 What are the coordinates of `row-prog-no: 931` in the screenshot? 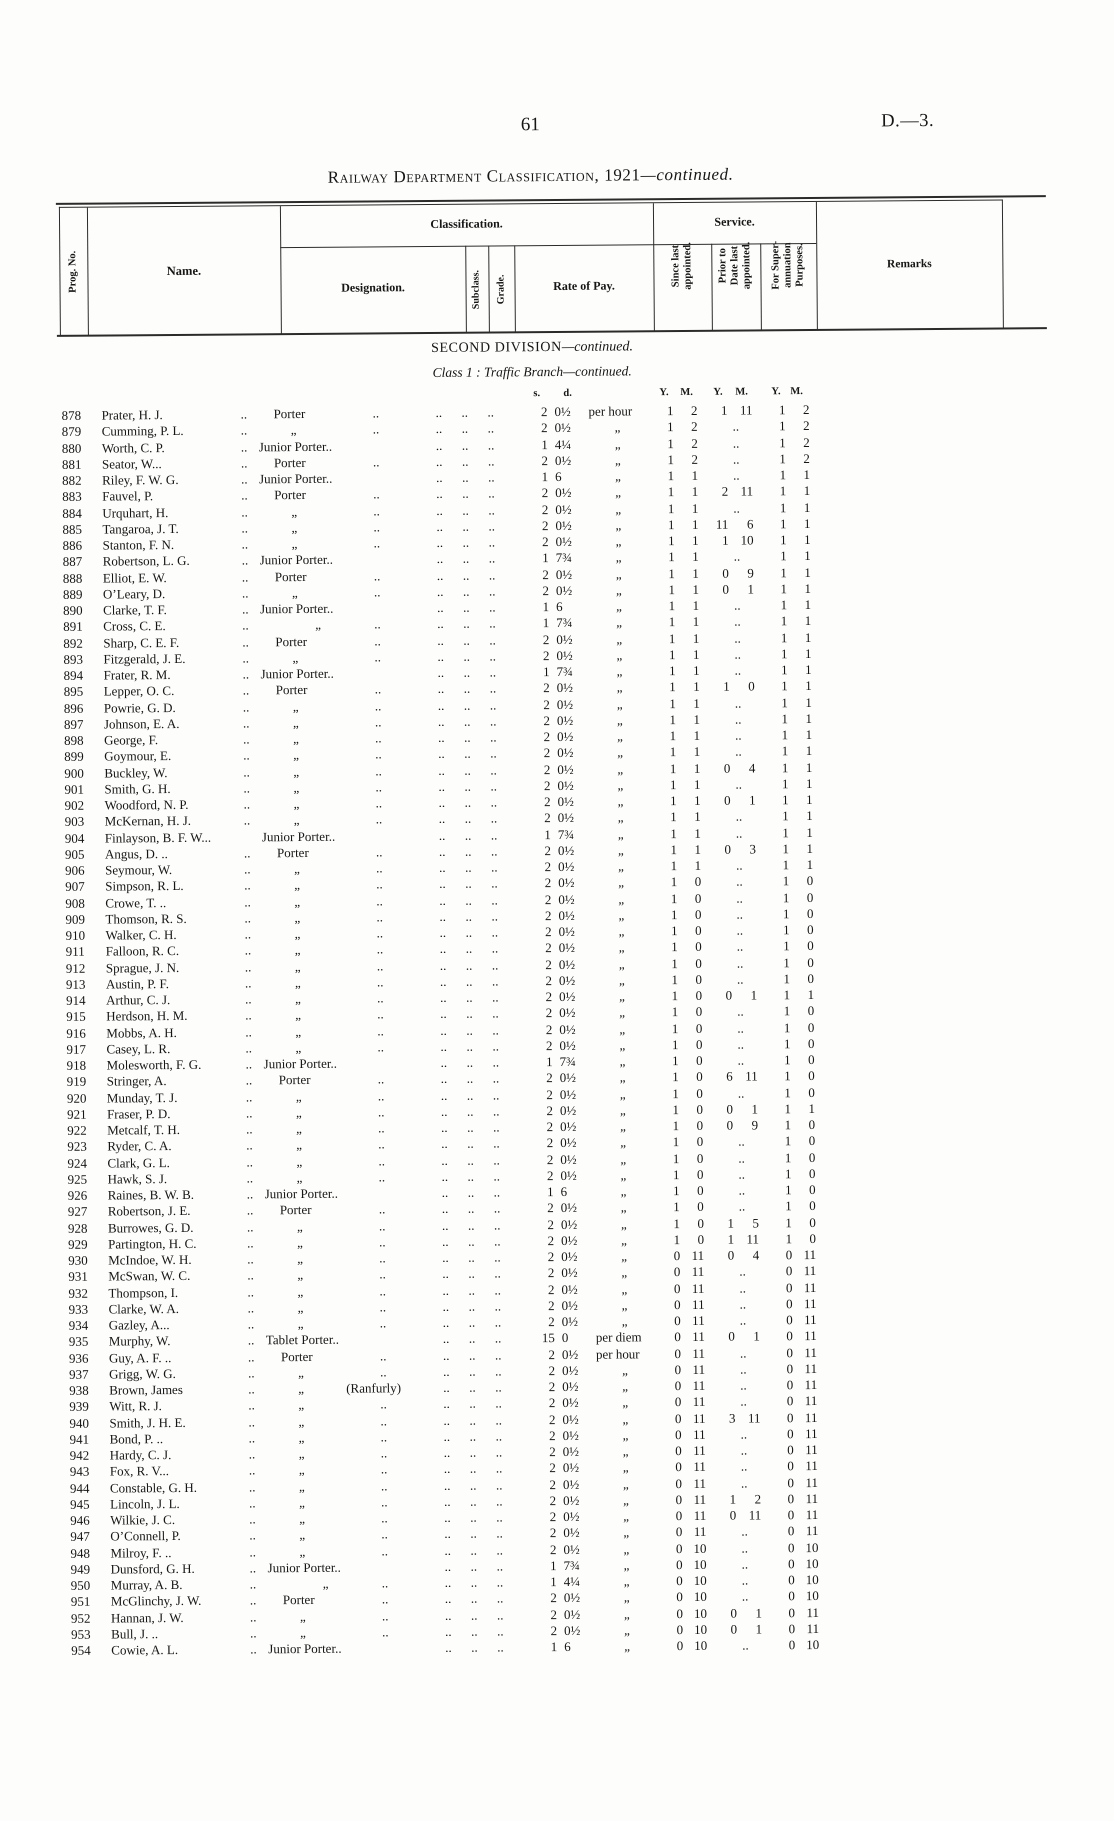 It's located at (78, 1277).